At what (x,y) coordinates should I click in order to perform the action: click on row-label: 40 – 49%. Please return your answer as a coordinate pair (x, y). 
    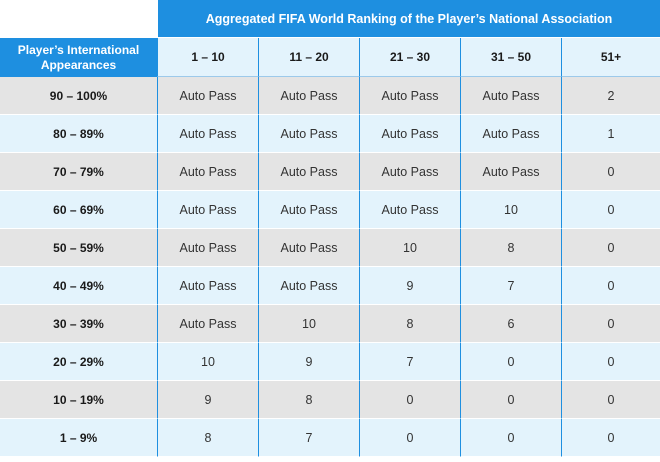
    Looking at the image, I should click on (78, 286).